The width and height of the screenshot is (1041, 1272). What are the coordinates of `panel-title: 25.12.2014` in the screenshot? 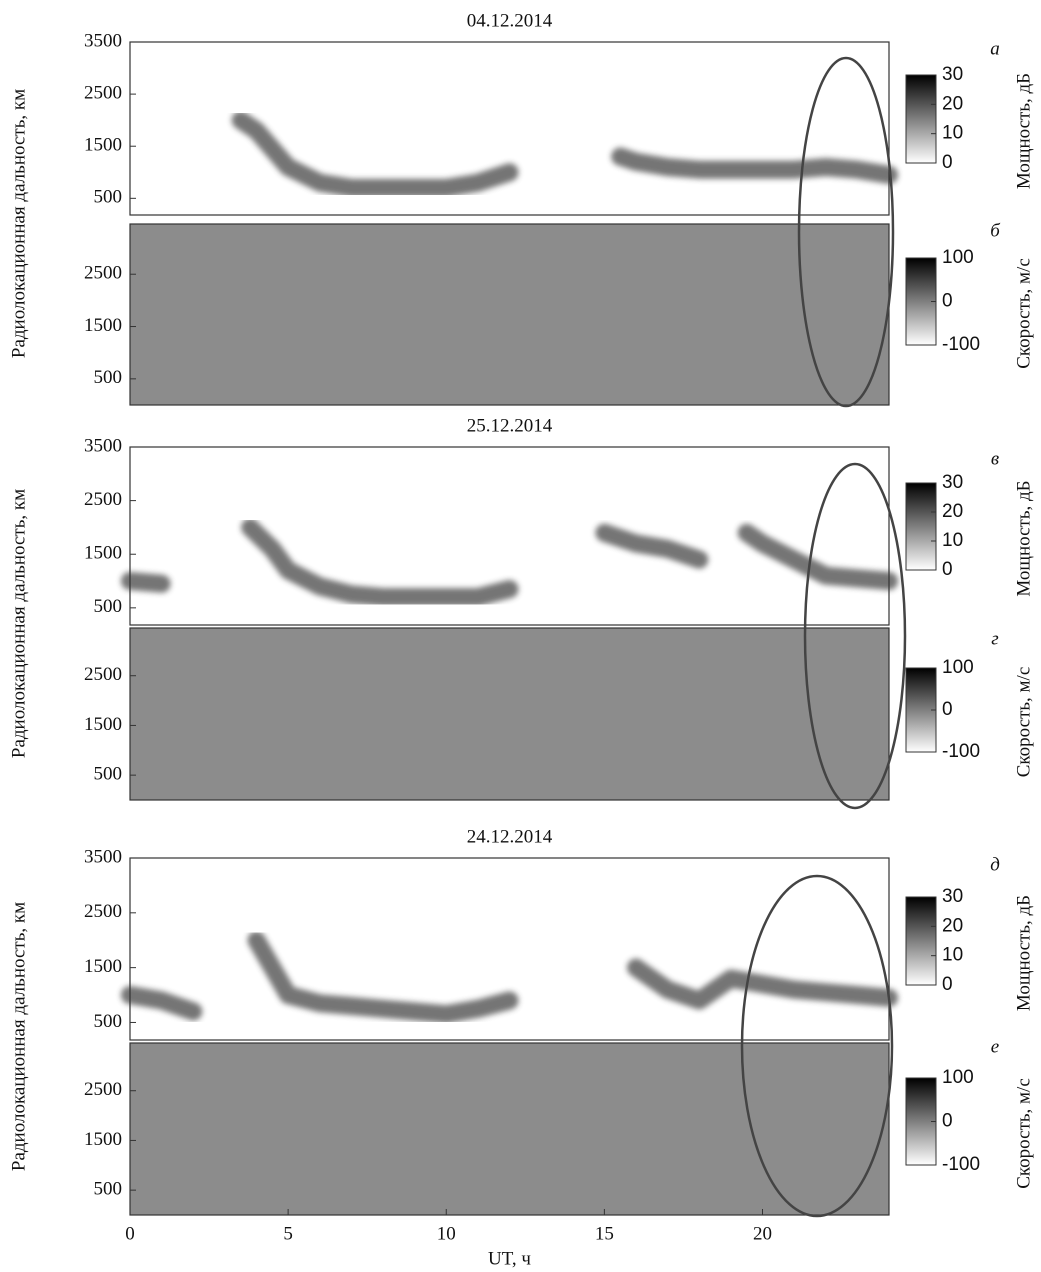 It's located at (510, 425).